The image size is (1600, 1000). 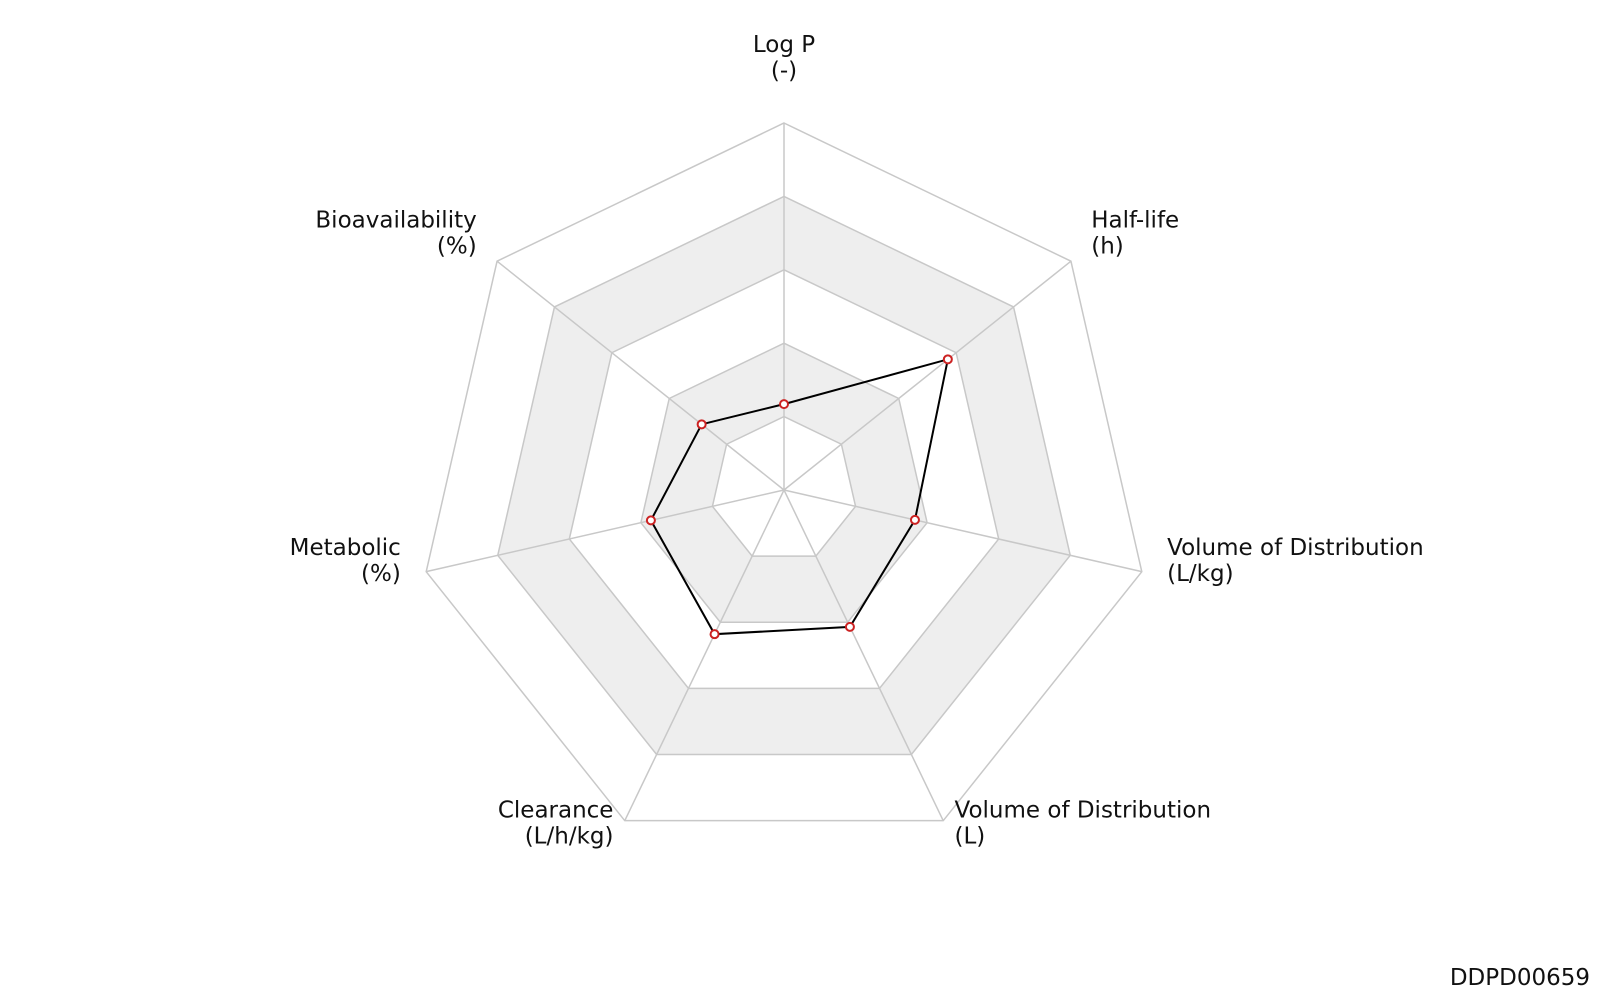 What do you see at coordinates (784, 71) in the screenshot?
I see `axis-unit: (-)` at bounding box center [784, 71].